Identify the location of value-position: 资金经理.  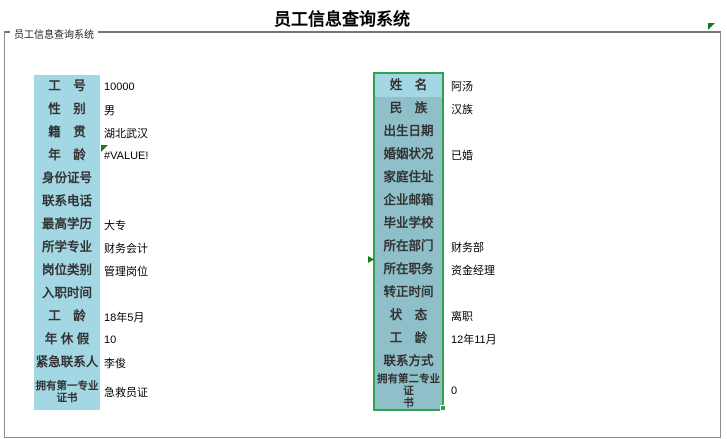
(473, 270).